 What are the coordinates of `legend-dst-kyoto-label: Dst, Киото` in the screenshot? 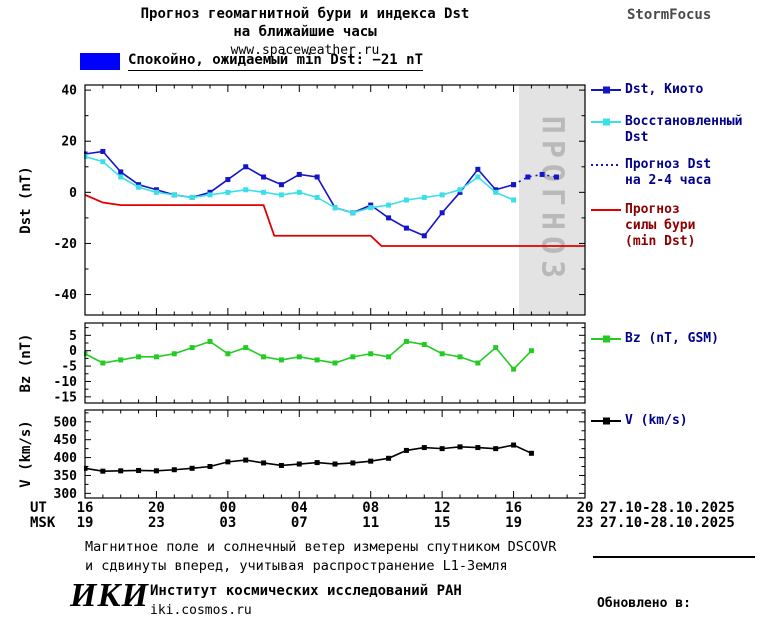 It's located at (664, 89).